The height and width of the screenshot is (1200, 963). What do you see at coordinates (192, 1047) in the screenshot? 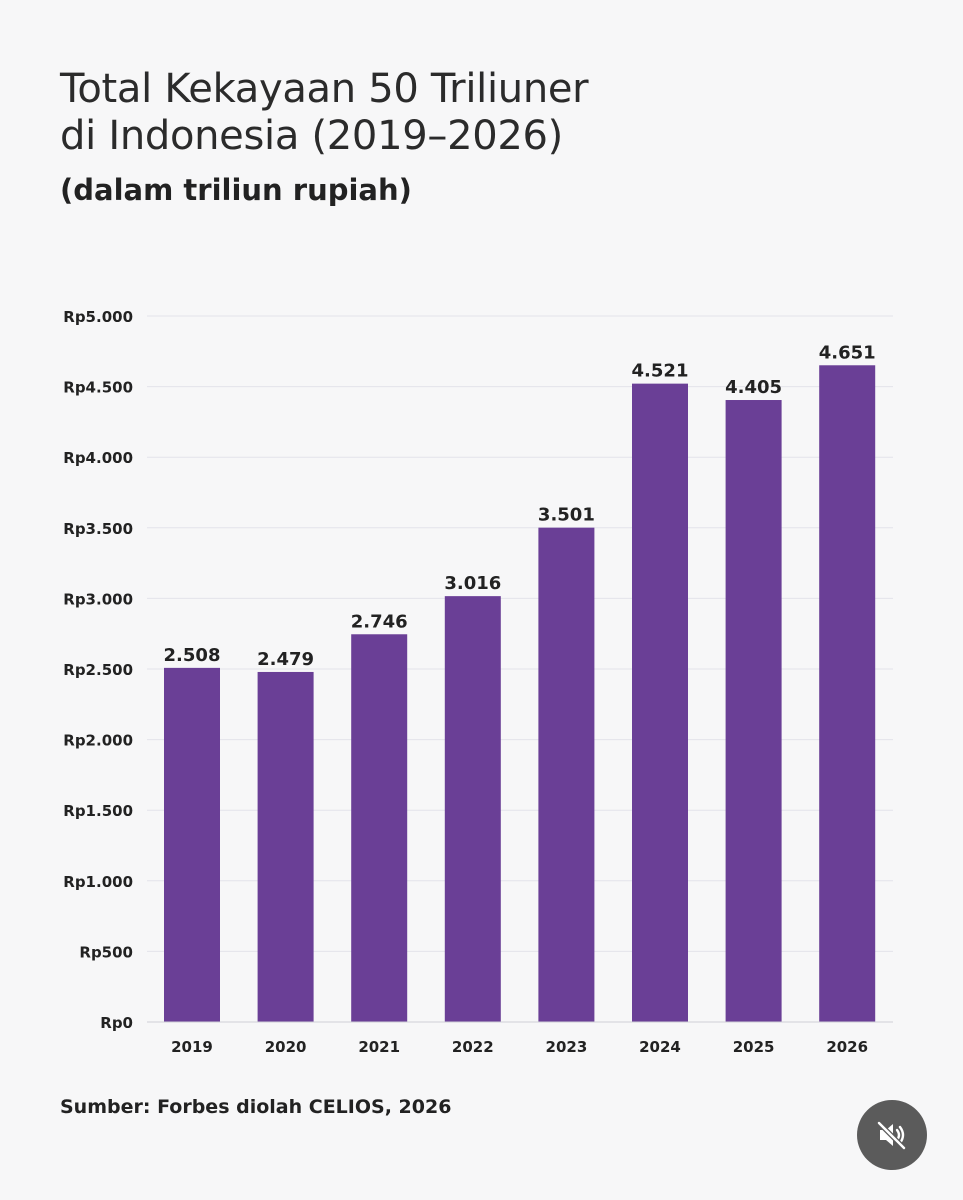
I see `x-tick-label: 2019` at bounding box center [192, 1047].